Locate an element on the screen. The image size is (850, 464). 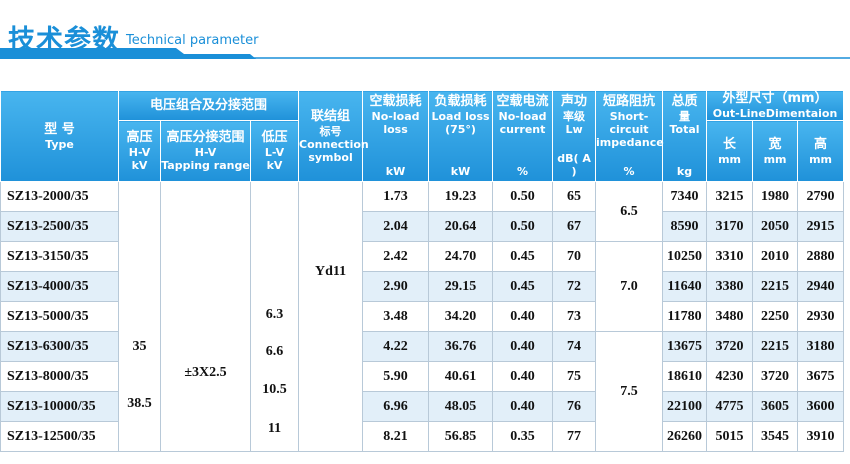
header-lines: 空载损耗 No-load loss is located at coordinates (395, 115).